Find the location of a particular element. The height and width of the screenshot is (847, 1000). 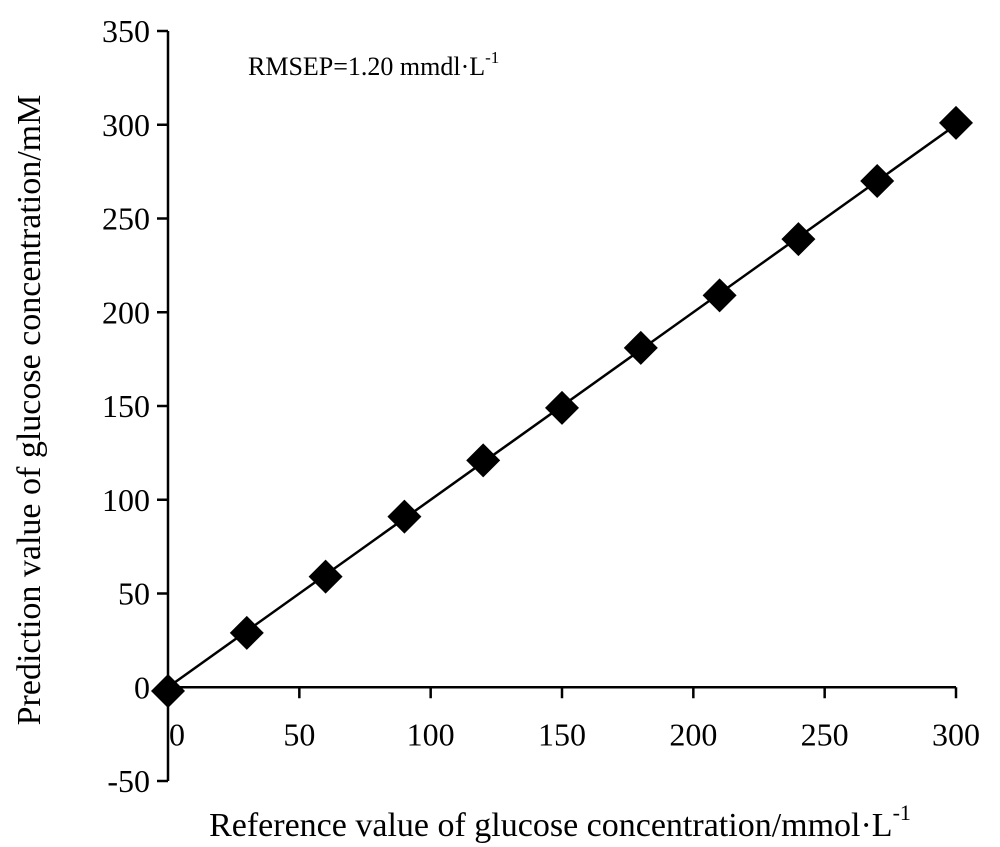

x-tick-label: 150 is located at coordinates (562, 734).